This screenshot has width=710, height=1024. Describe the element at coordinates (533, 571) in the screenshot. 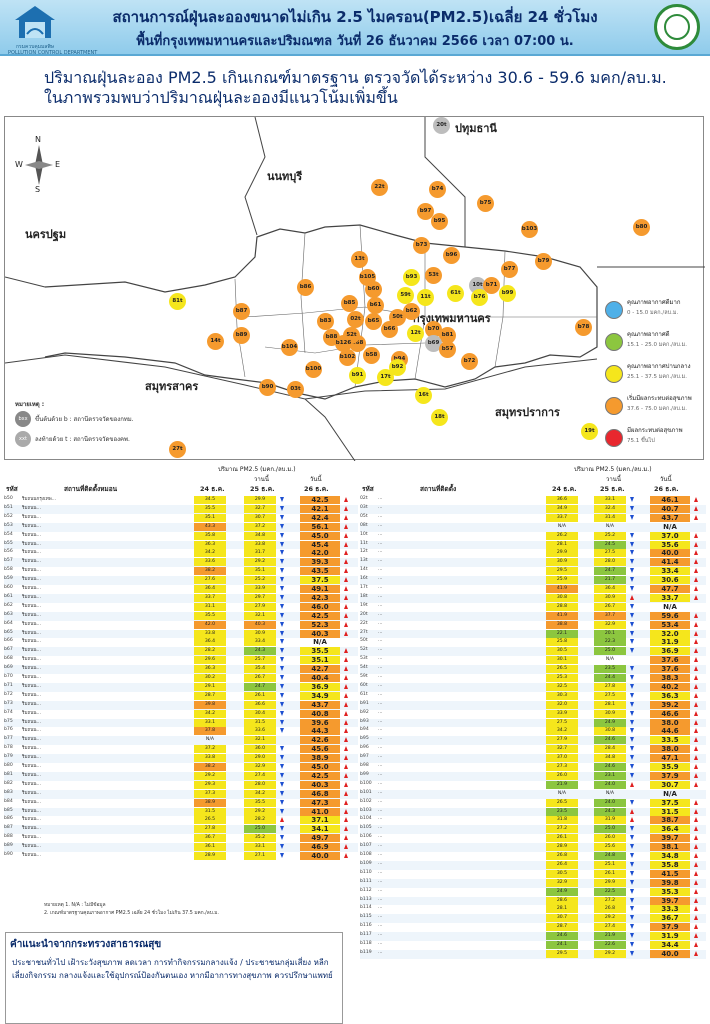

I see `table-row: 14t... 29.5 24.7 33.4` at that location.